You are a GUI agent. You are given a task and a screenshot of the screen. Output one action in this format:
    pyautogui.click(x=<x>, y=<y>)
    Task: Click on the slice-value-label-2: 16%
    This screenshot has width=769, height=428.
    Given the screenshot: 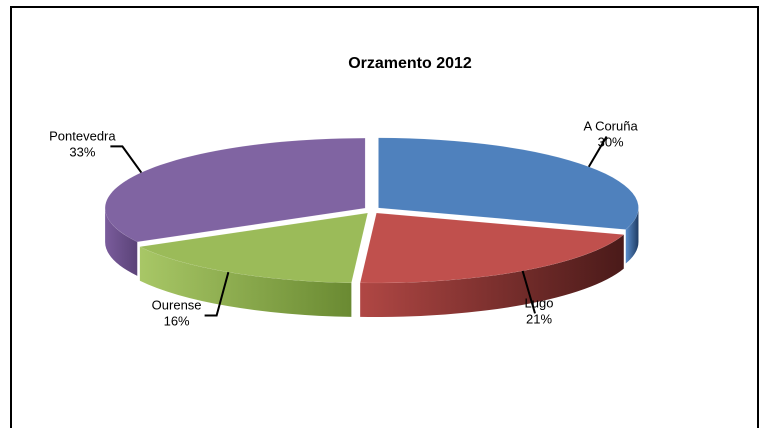 What is the action you would take?
    pyautogui.click(x=177, y=321)
    